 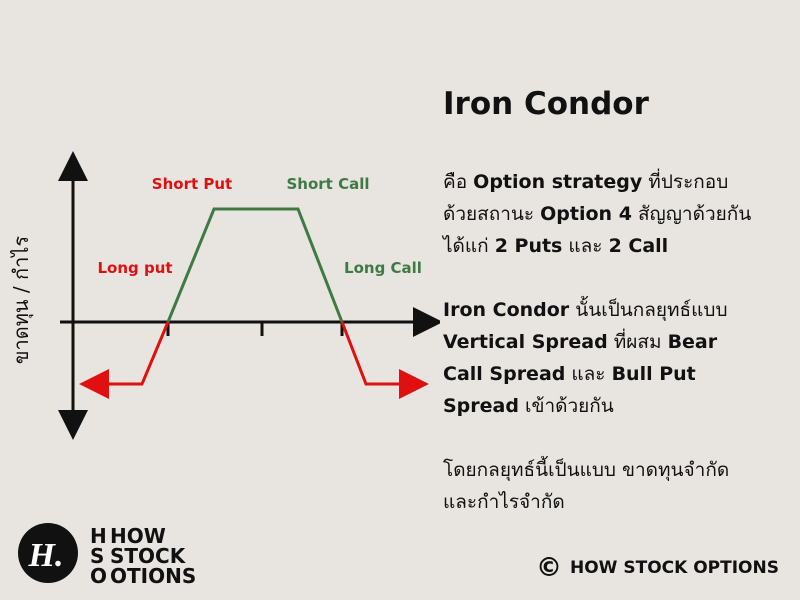 I want to click on profit-line, so click(x=255, y=265).